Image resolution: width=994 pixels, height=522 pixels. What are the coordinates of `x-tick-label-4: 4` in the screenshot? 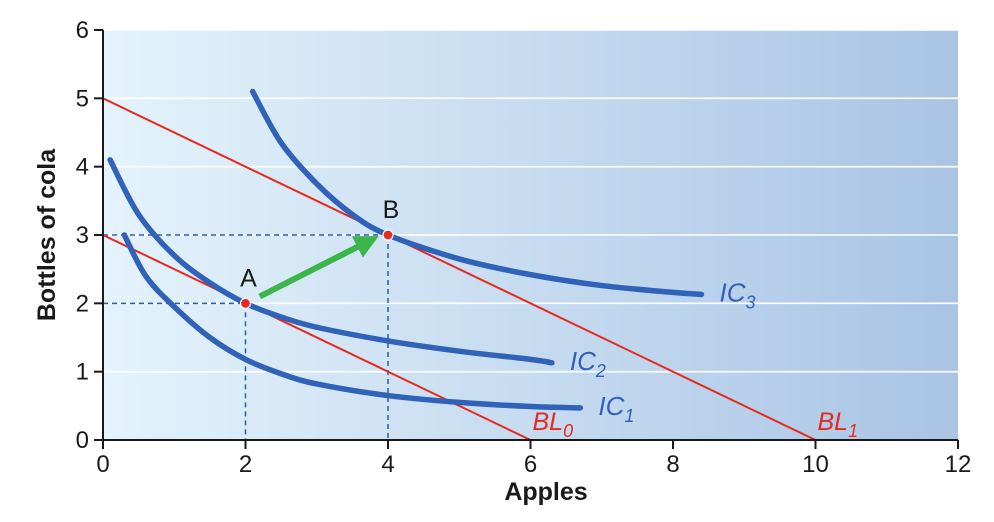 It's located at (387, 464).